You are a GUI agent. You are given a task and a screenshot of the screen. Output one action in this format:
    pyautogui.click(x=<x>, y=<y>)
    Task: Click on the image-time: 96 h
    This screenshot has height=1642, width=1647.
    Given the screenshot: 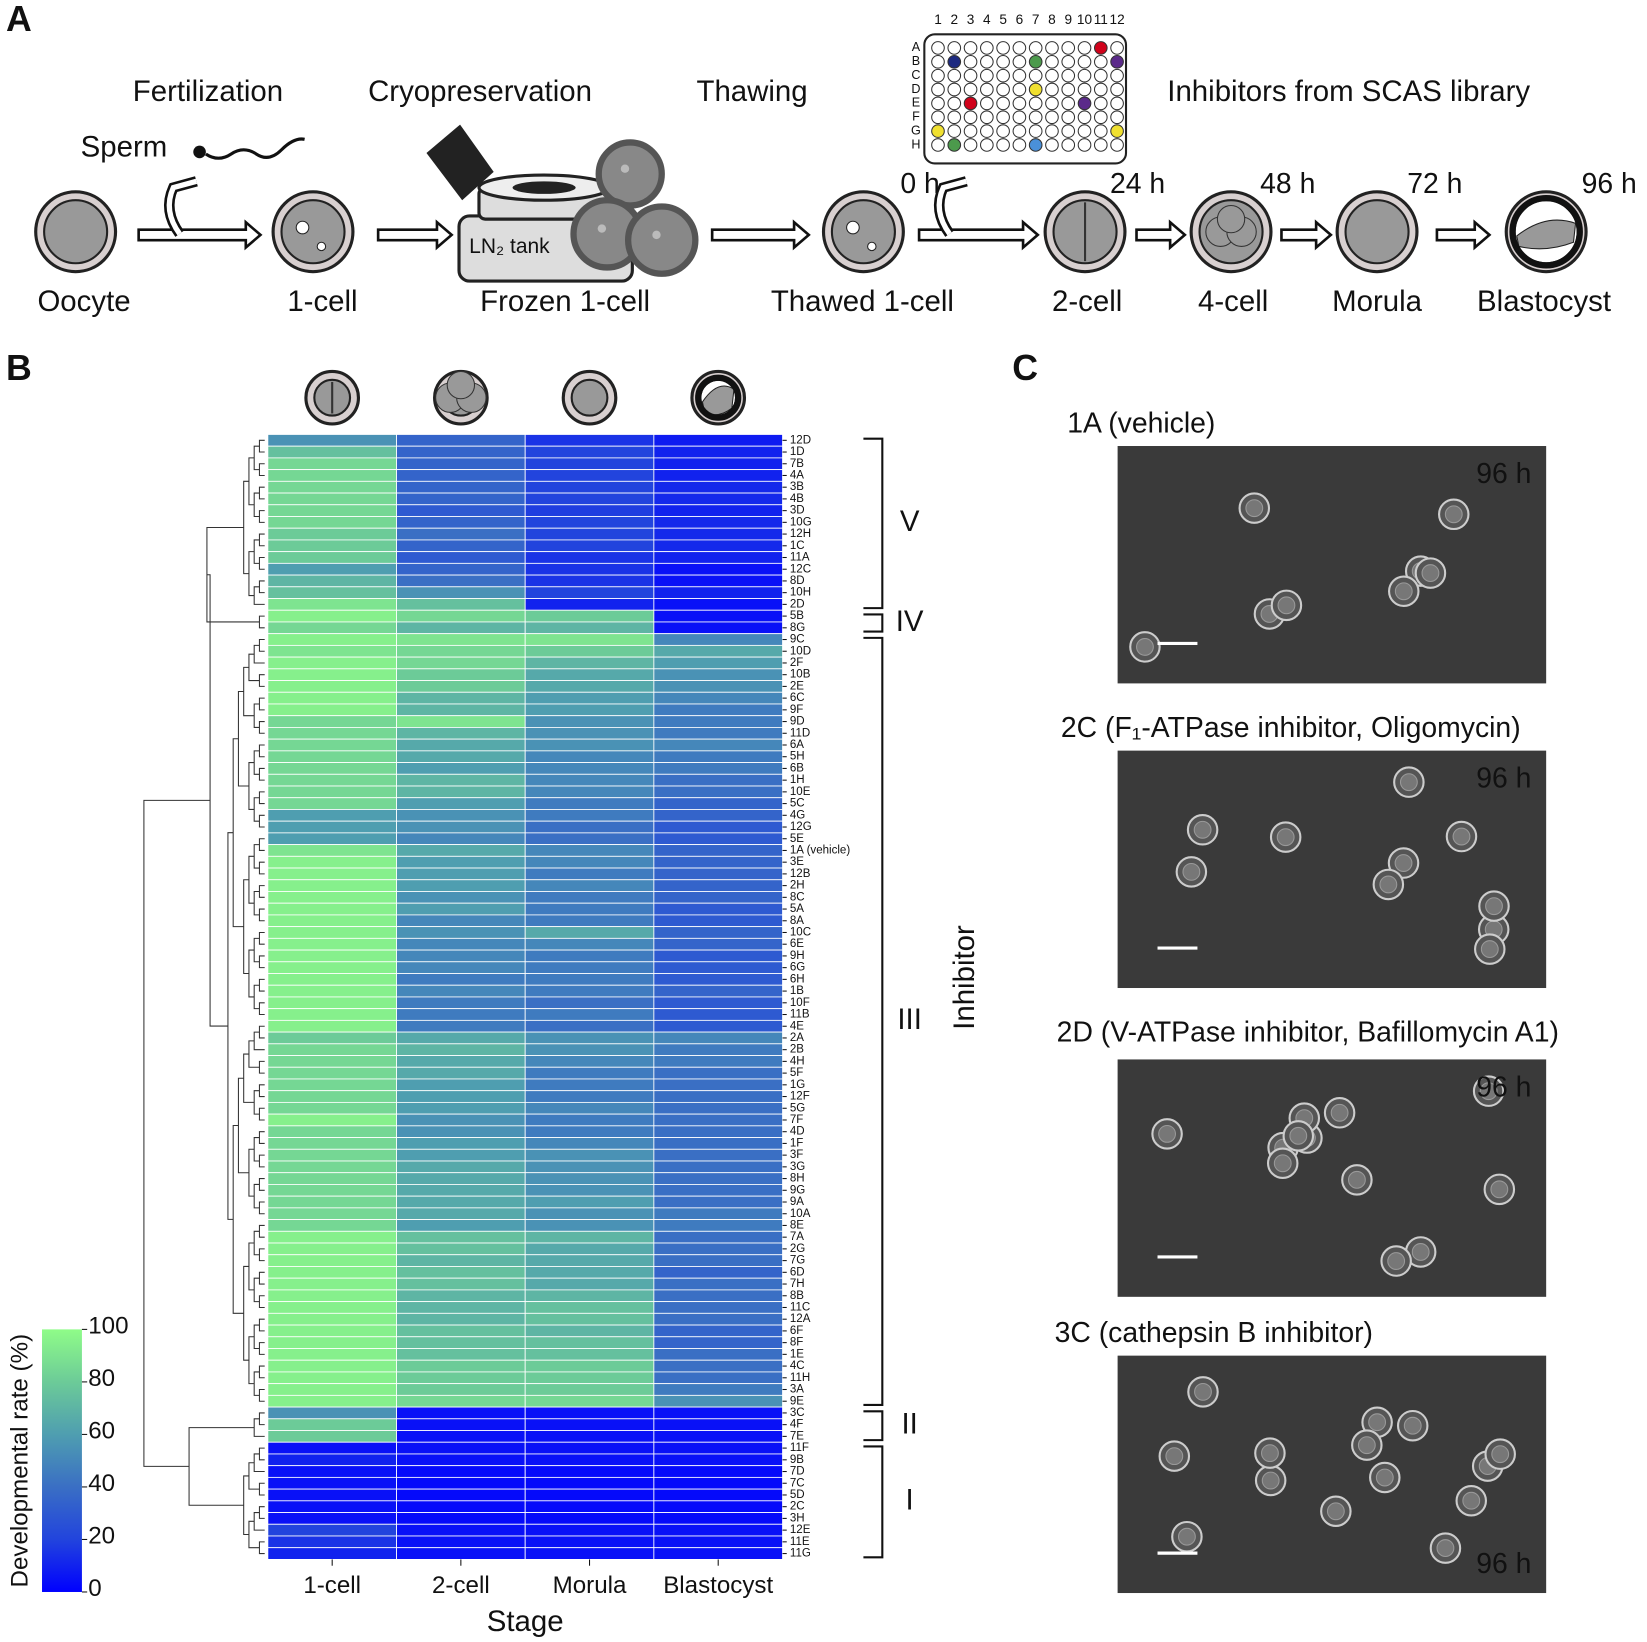 What is the action you would take?
    pyautogui.click(x=1503, y=474)
    